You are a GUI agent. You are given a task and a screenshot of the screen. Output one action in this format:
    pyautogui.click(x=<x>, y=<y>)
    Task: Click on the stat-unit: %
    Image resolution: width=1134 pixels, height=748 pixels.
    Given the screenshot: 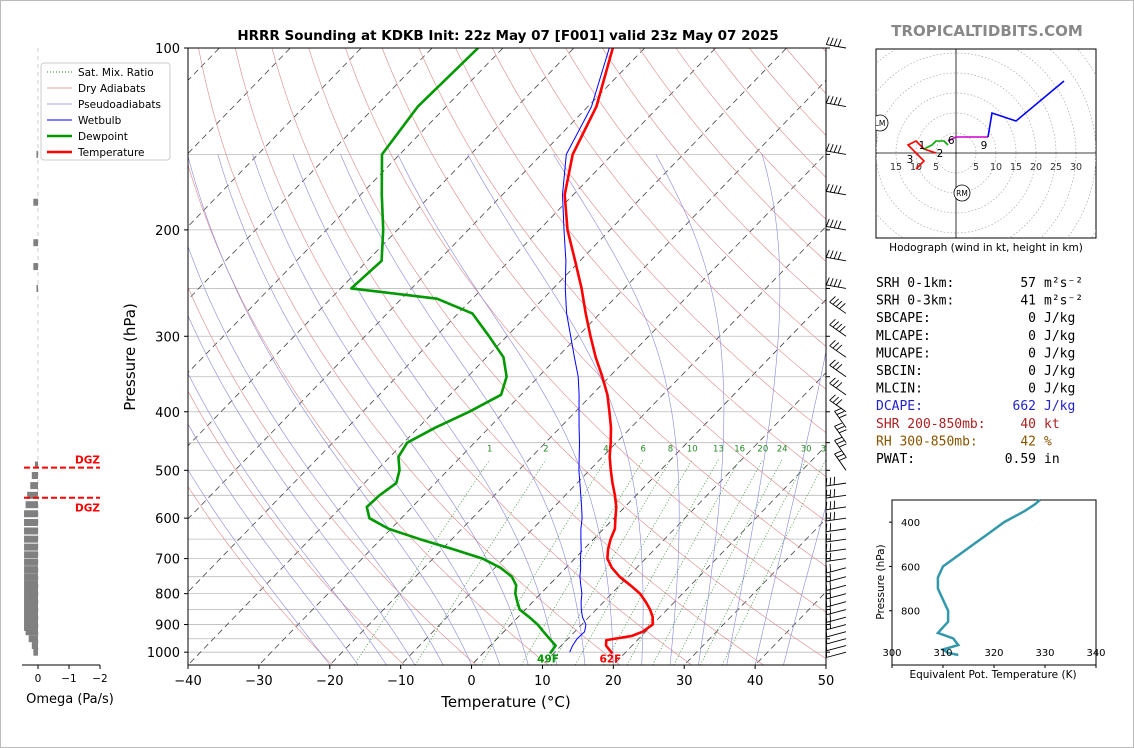 What is the action you would take?
    pyautogui.click(x=1048, y=441)
    